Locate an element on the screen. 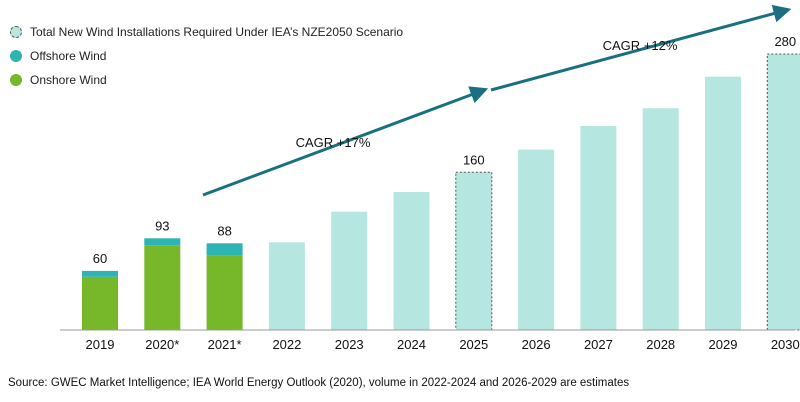 Image resolution: width=800 pixels, height=402 pixels. x-tick-label-2025: 2025 is located at coordinates (473, 344).